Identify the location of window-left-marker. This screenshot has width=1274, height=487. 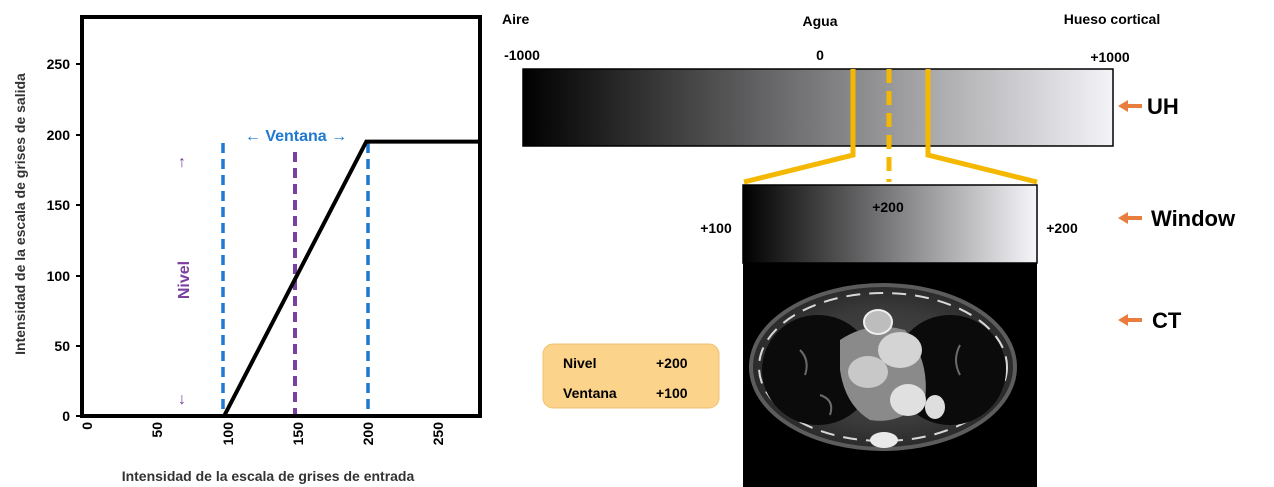
(799, 127).